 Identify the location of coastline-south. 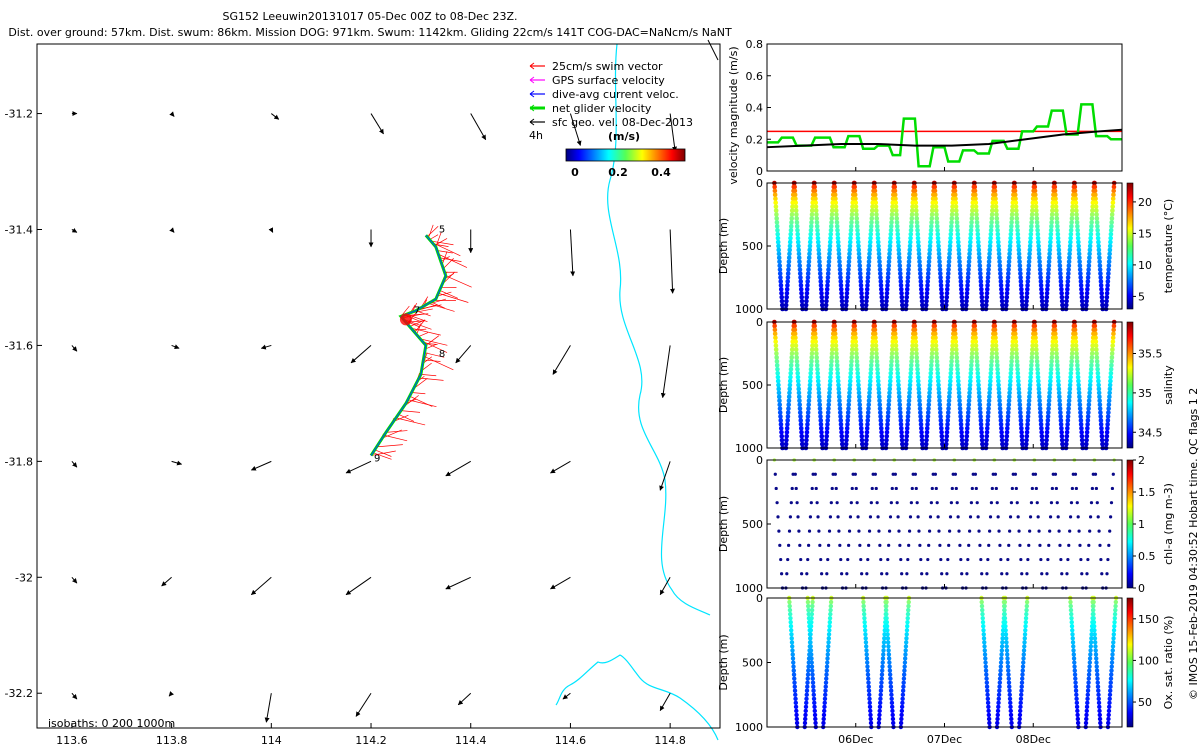
(637, 697).